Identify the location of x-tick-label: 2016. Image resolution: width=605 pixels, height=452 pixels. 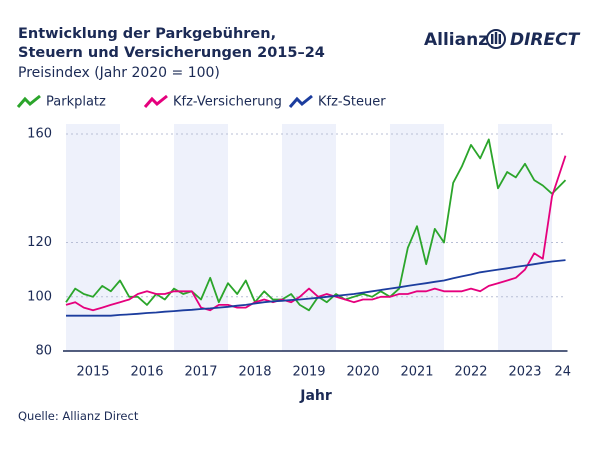
(146, 372).